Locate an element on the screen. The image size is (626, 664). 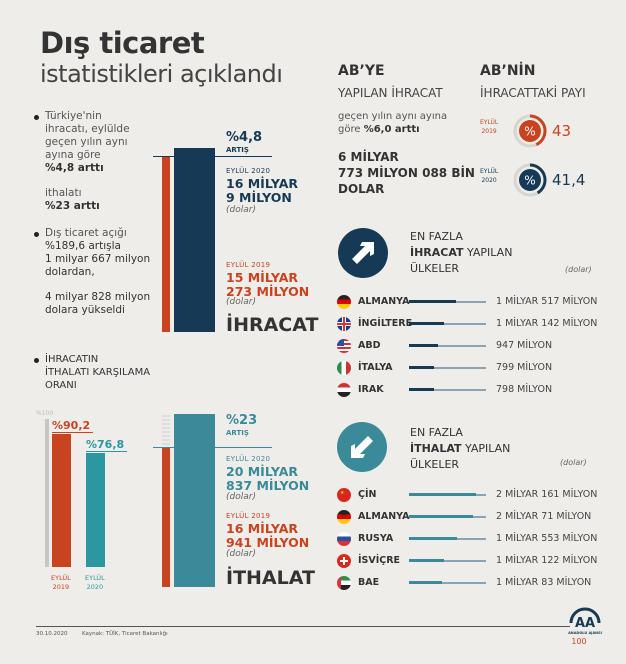
text-line: 4 milyar 828 milyon is located at coordinates (98, 297).